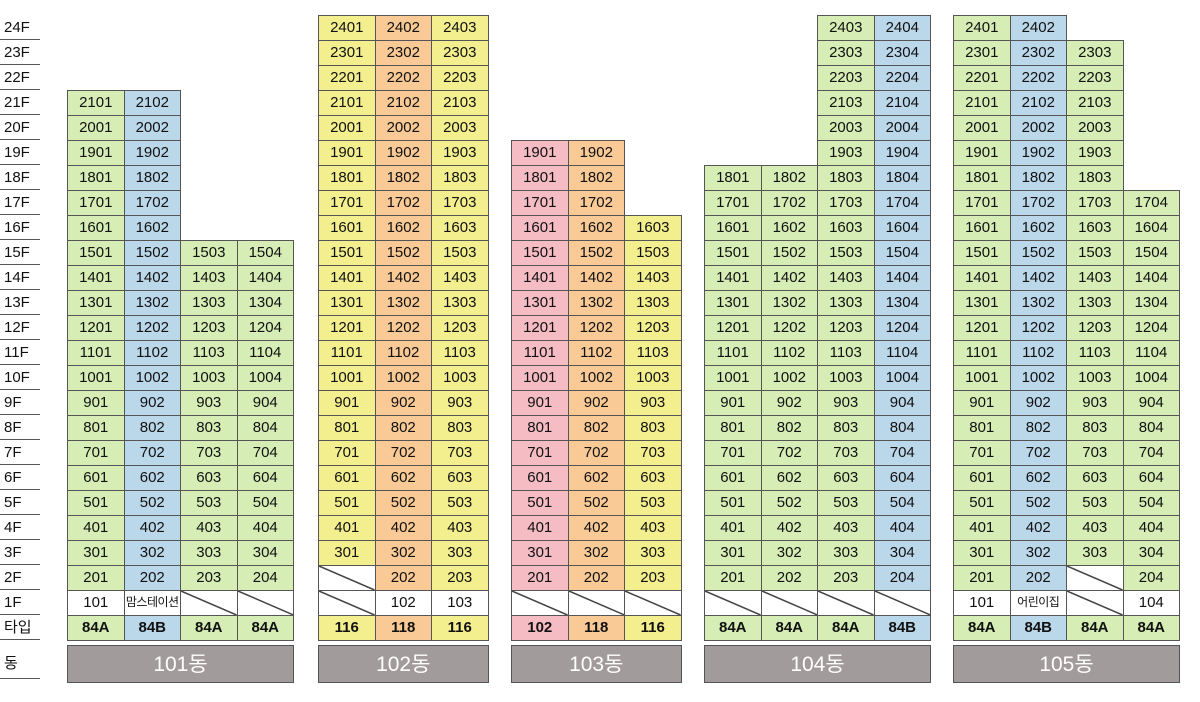  I want to click on unit-cell: 1004, so click(1151, 378).